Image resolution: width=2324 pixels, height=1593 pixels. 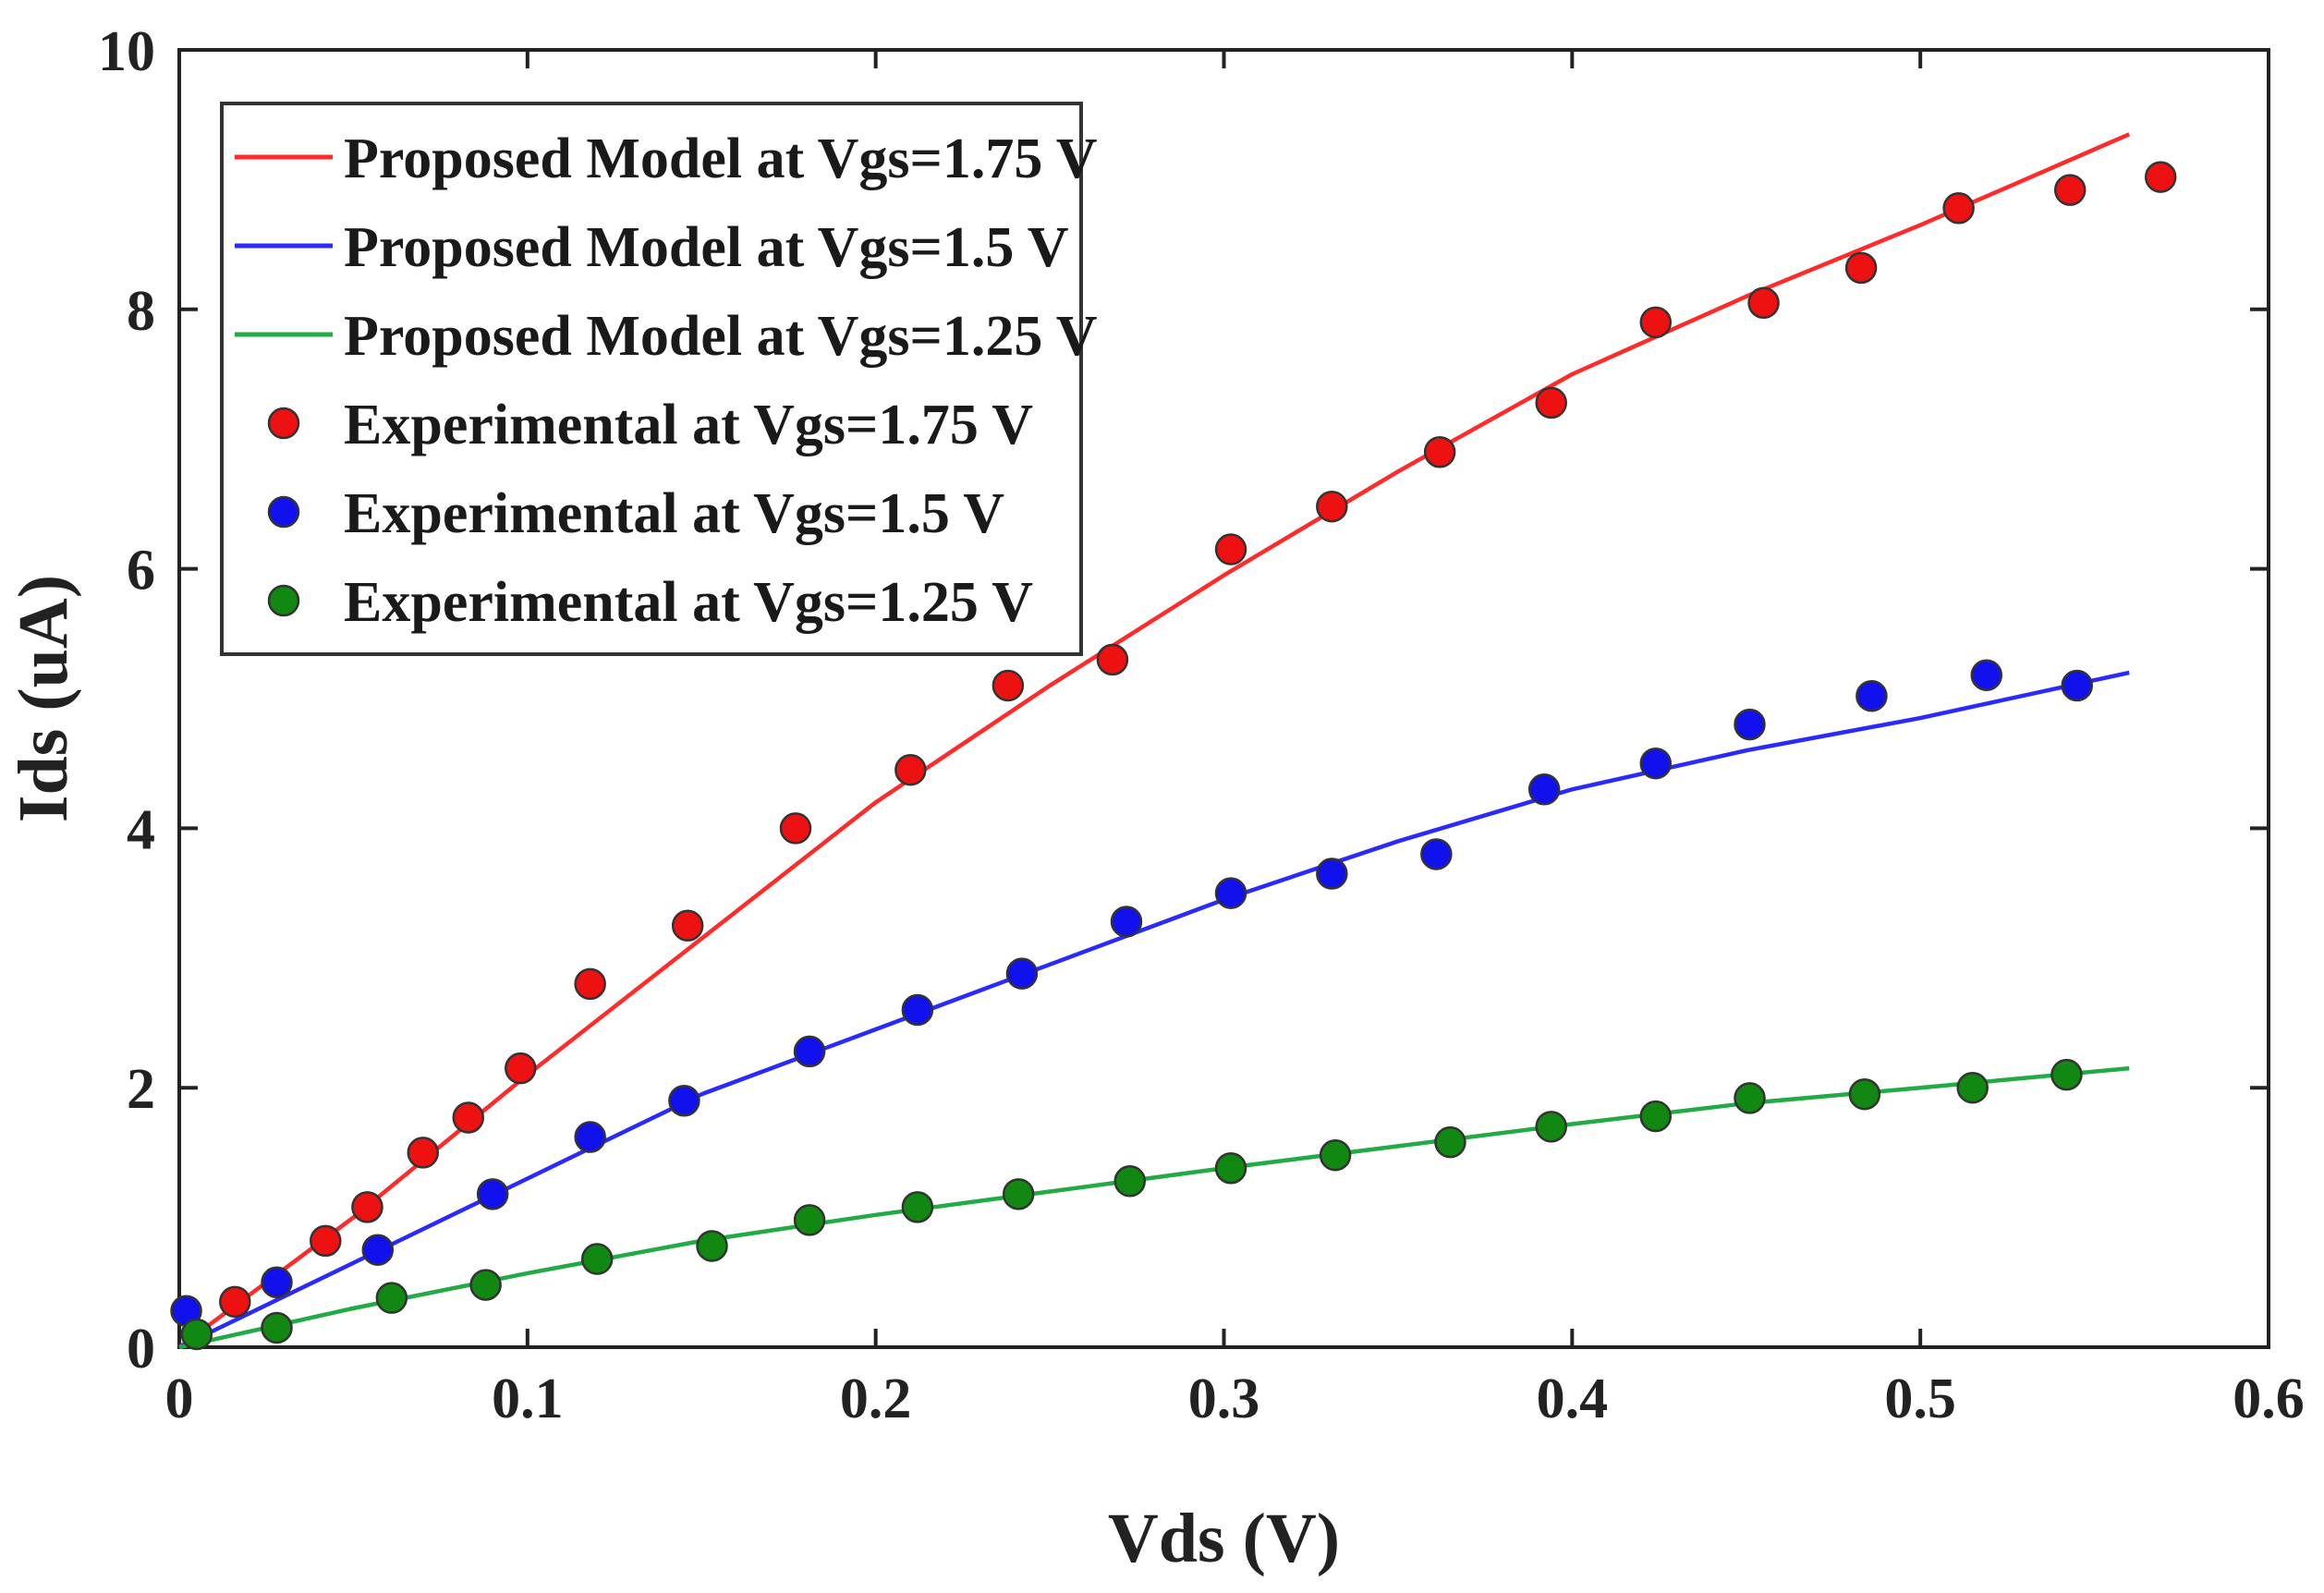 What do you see at coordinates (43, 698) in the screenshot?
I see `y-axis-label: Ids (uA)` at bounding box center [43, 698].